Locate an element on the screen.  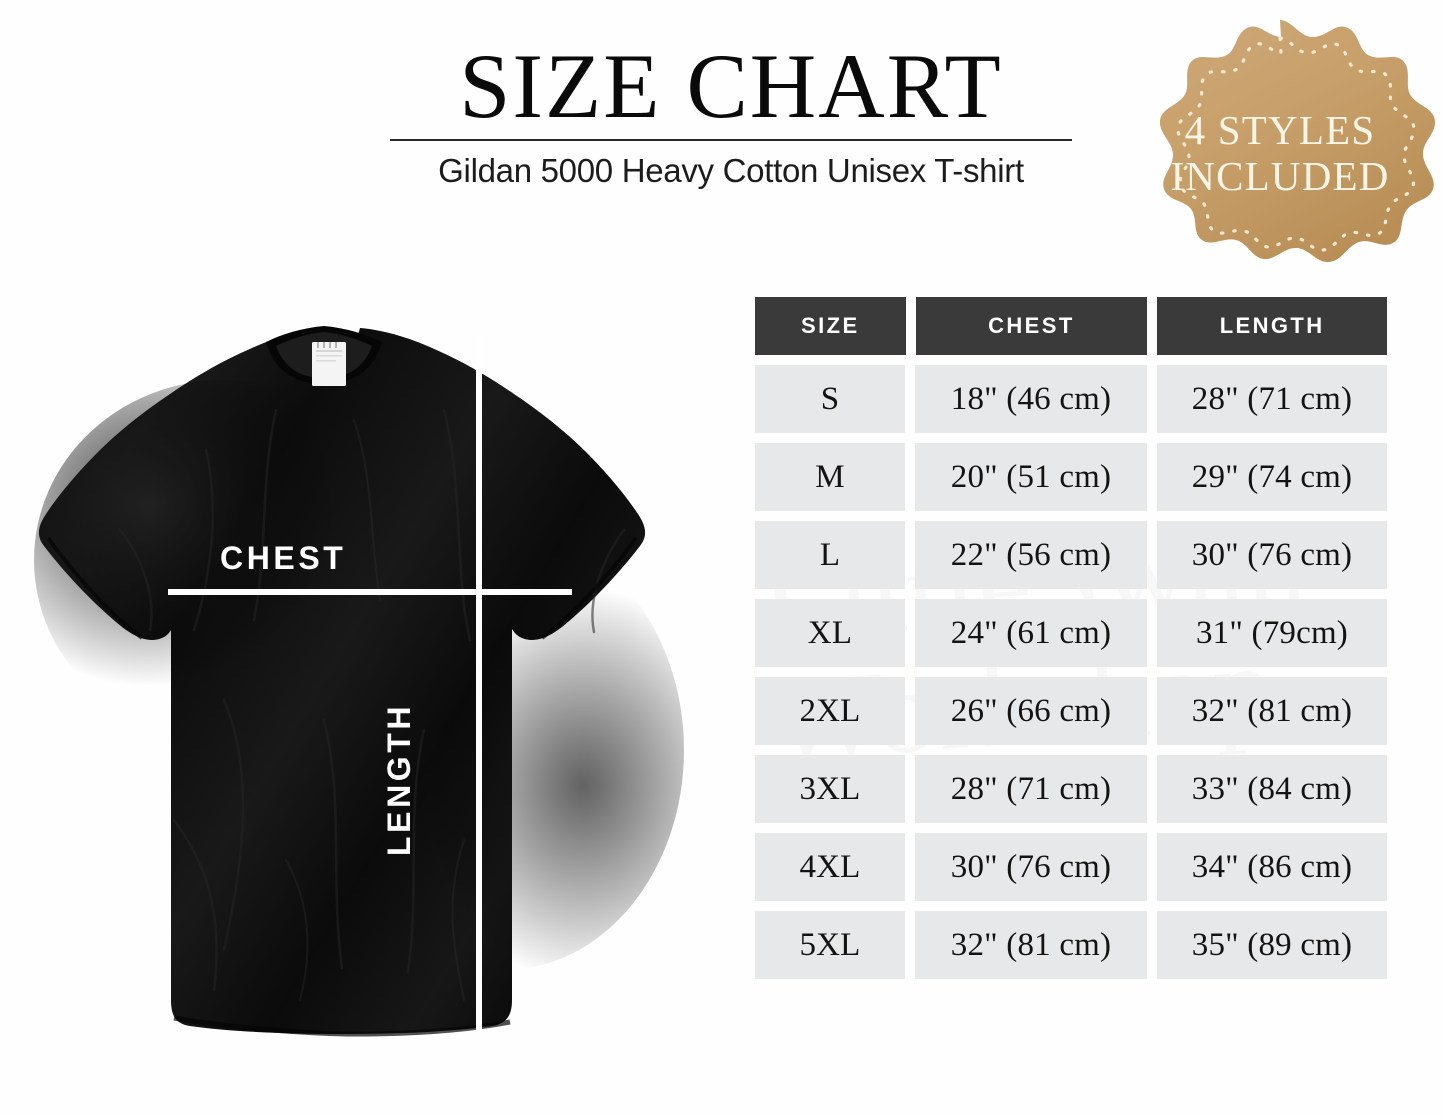
badge-seal-icon is located at coordinates (1297, 141).